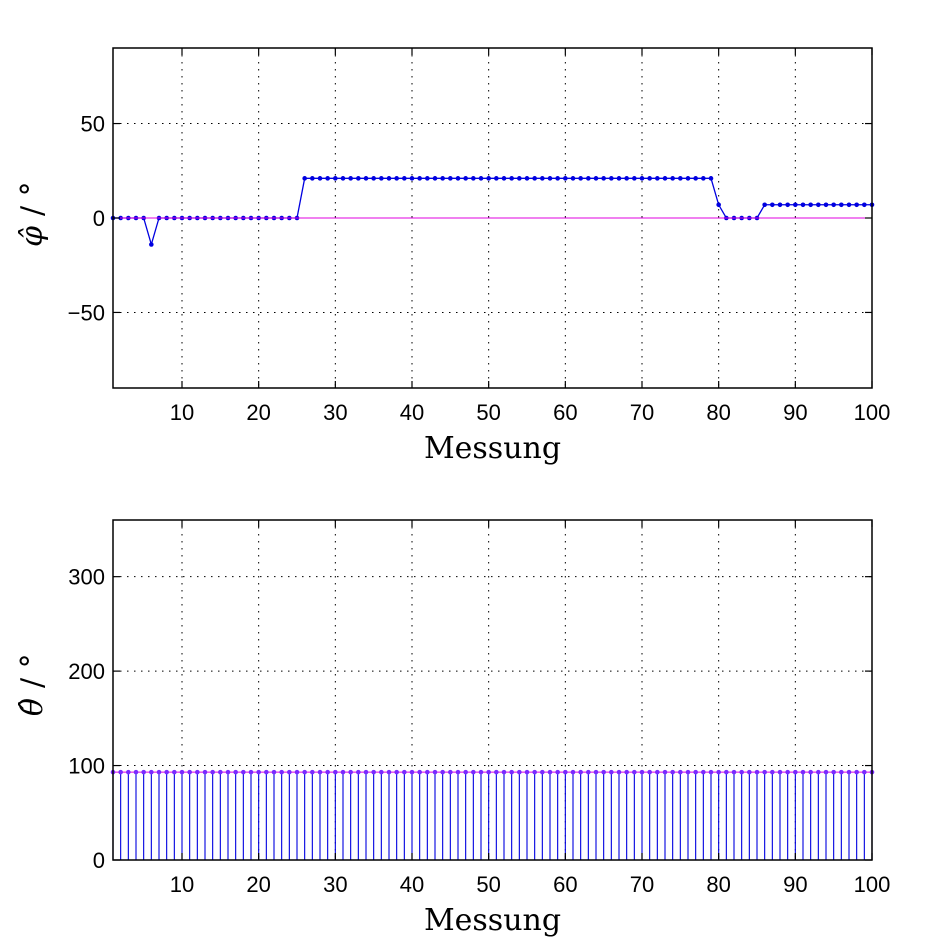 The height and width of the screenshot is (945, 945). I want to click on x-tick-label: 70, so click(642, 884).